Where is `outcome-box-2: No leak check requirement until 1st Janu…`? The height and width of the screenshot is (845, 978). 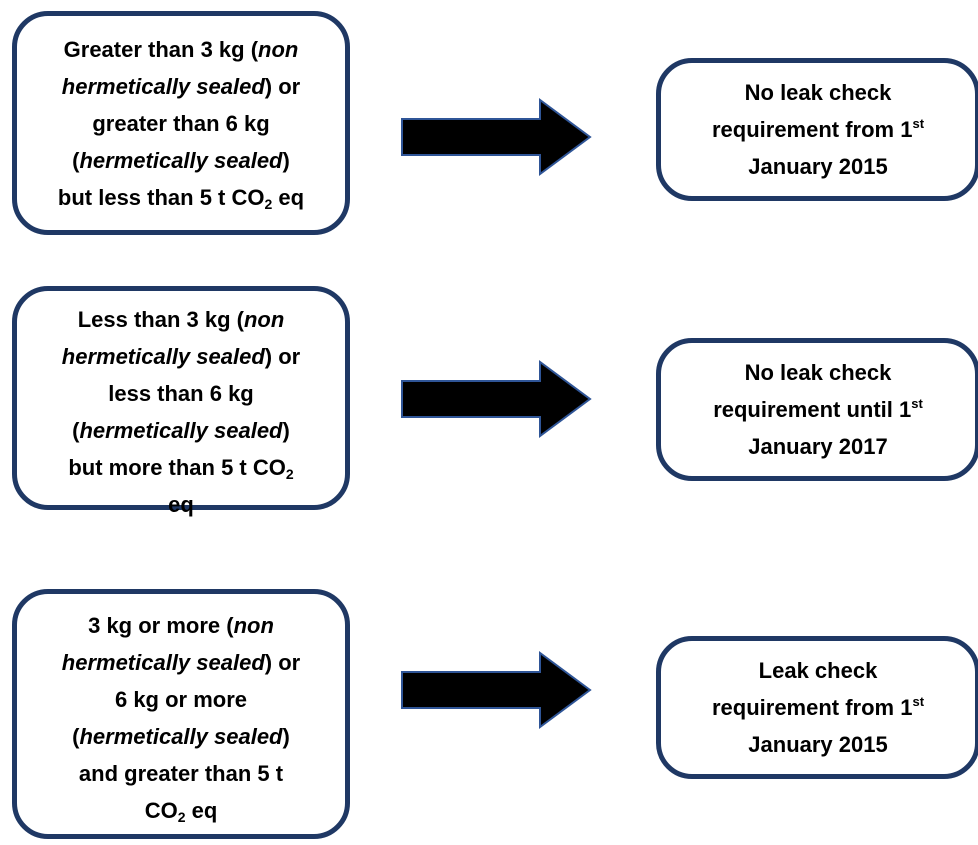 outcome-box-2: No leak check requirement until 1st Janu… is located at coordinates (817, 409).